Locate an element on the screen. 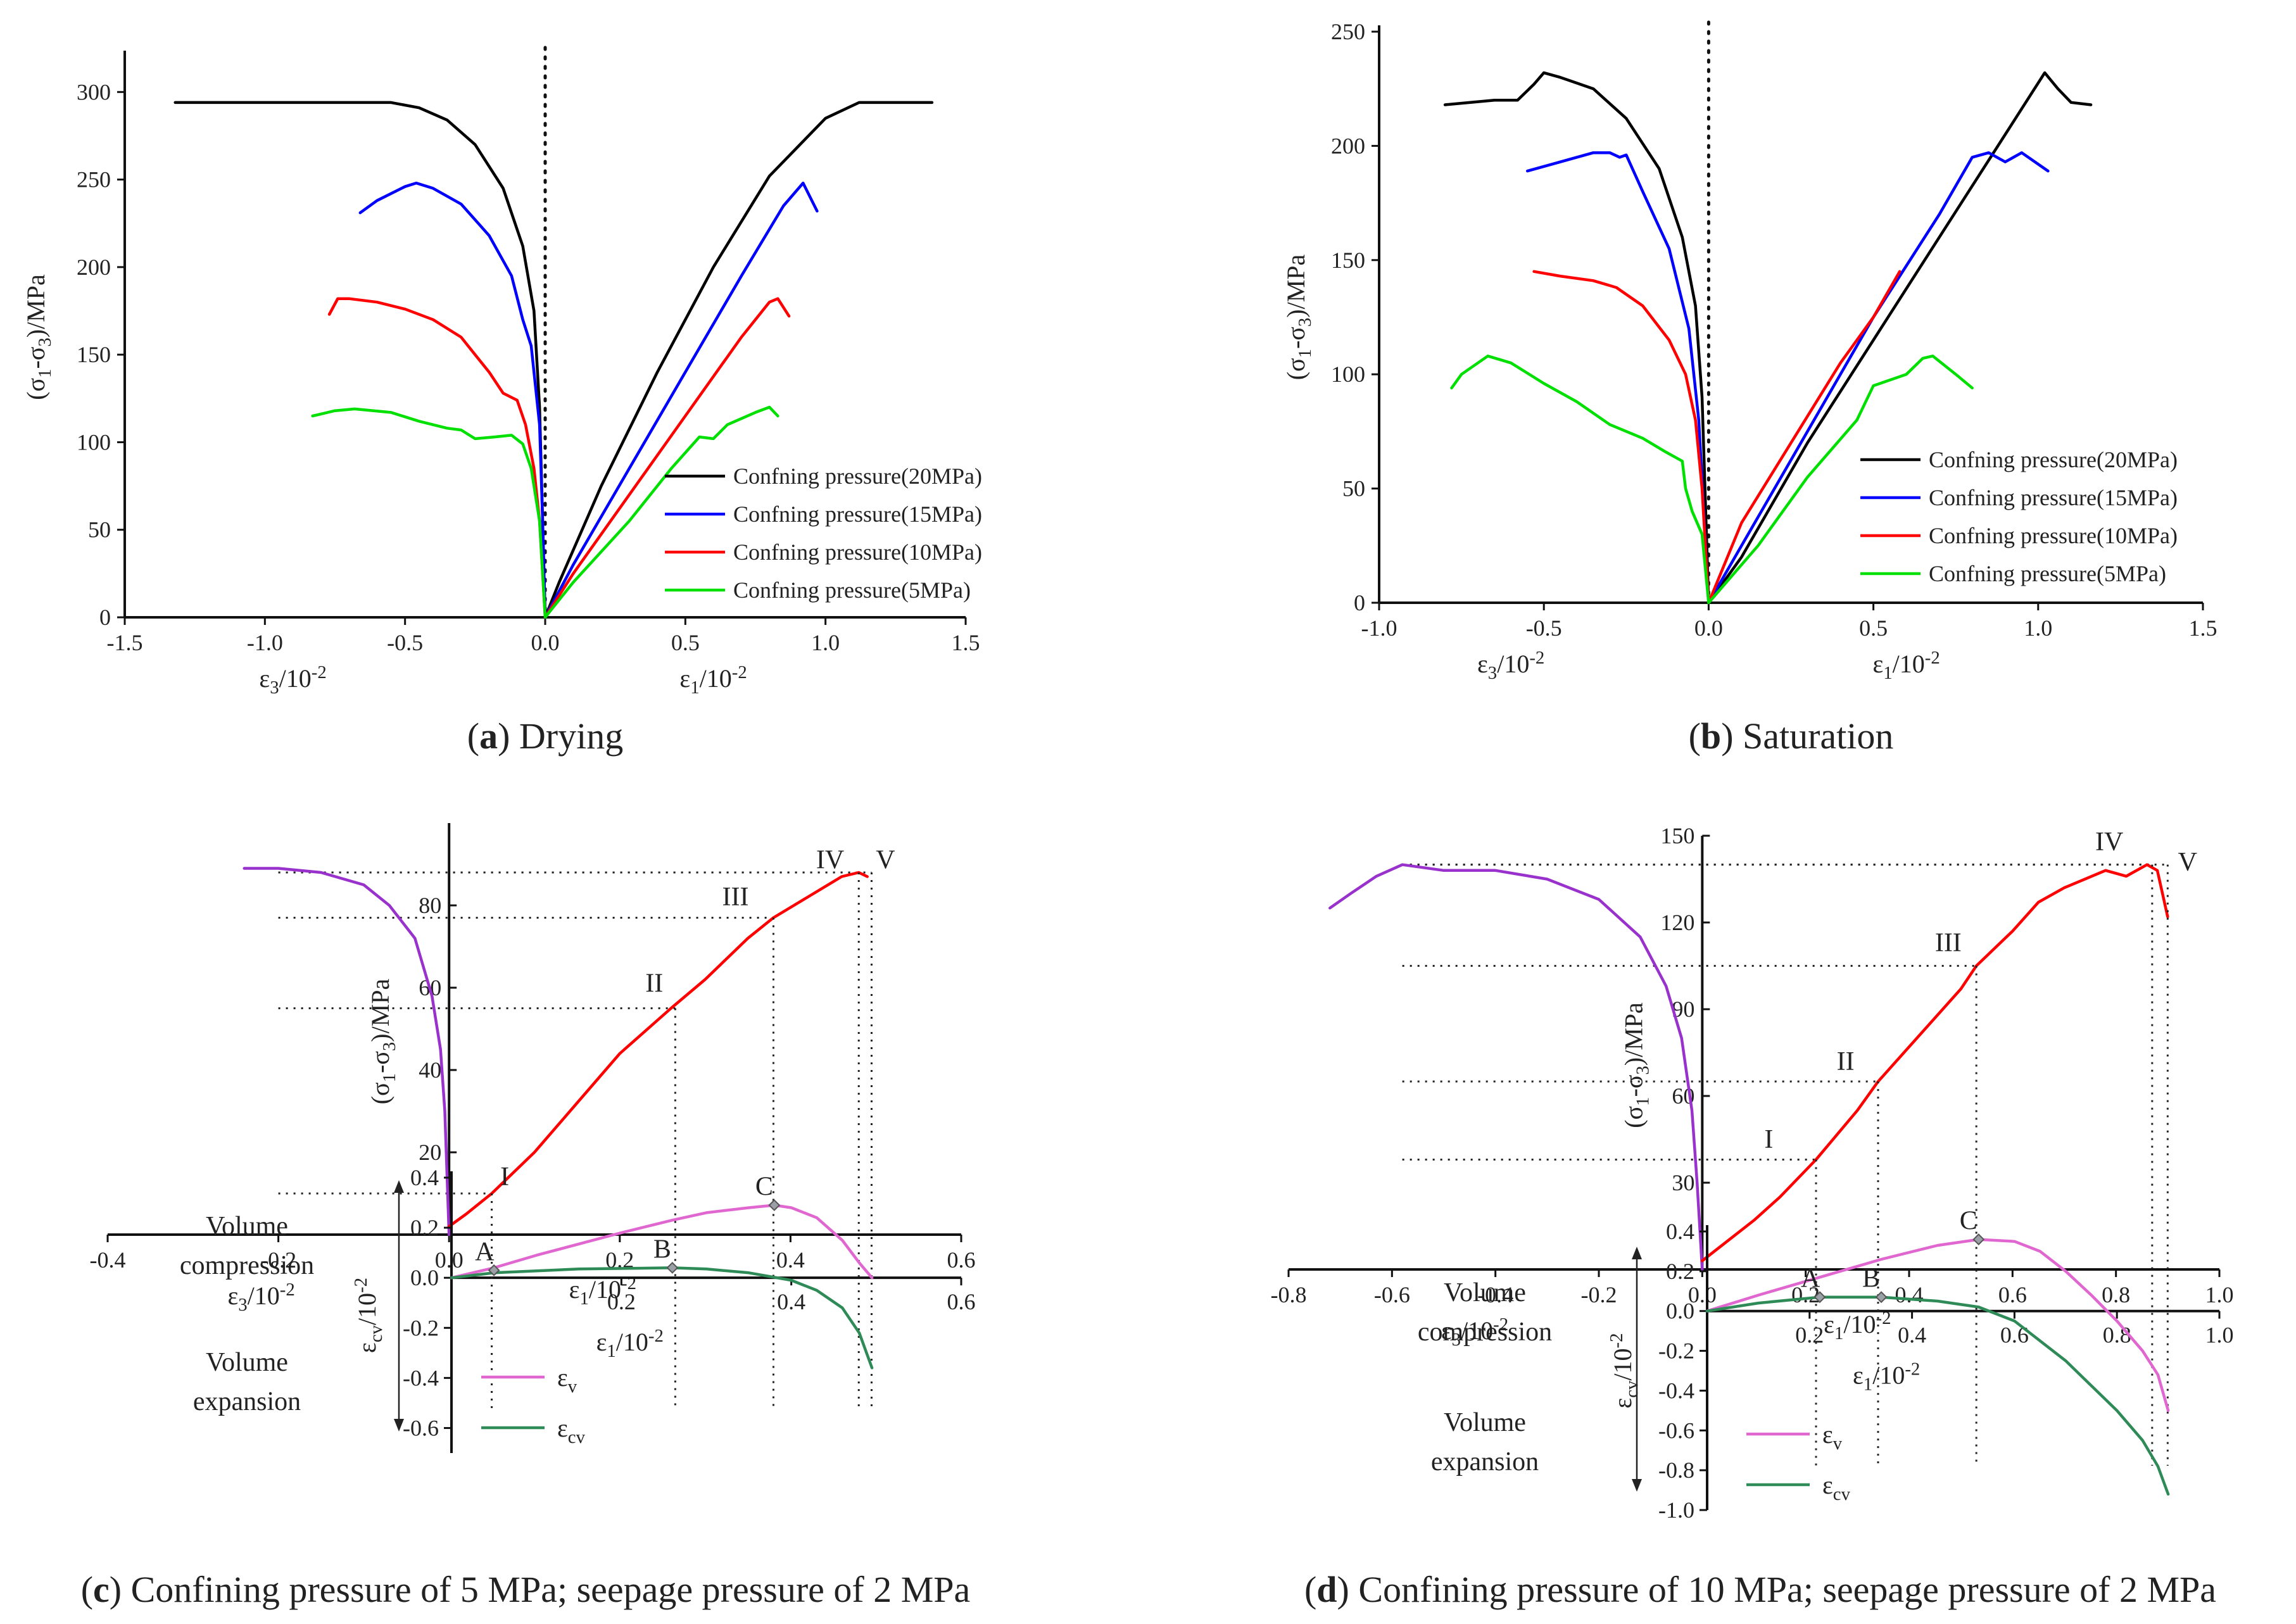  x-tick-label: 0.5 is located at coordinates (1873, 628).